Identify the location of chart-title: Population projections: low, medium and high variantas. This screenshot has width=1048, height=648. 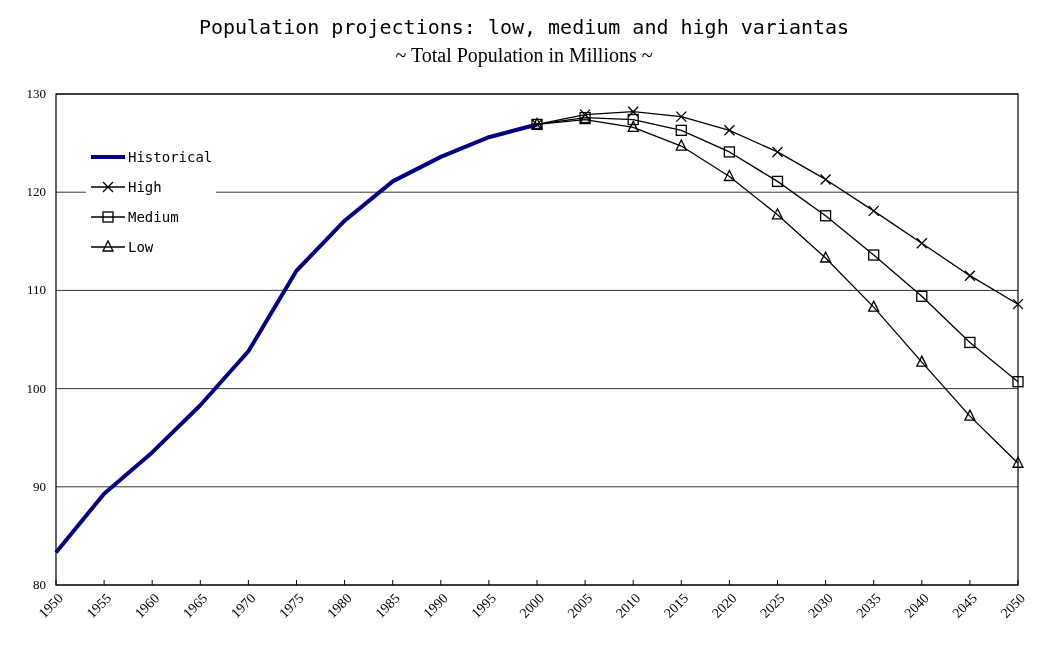
(524, 27).